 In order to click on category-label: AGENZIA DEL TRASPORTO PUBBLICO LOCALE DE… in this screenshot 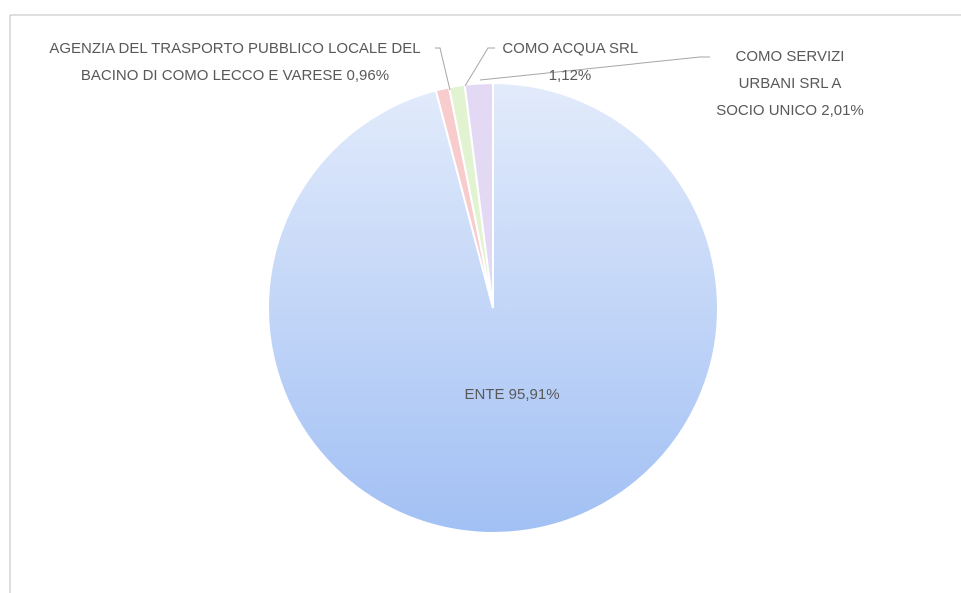, I will do `click(235, 62)`.